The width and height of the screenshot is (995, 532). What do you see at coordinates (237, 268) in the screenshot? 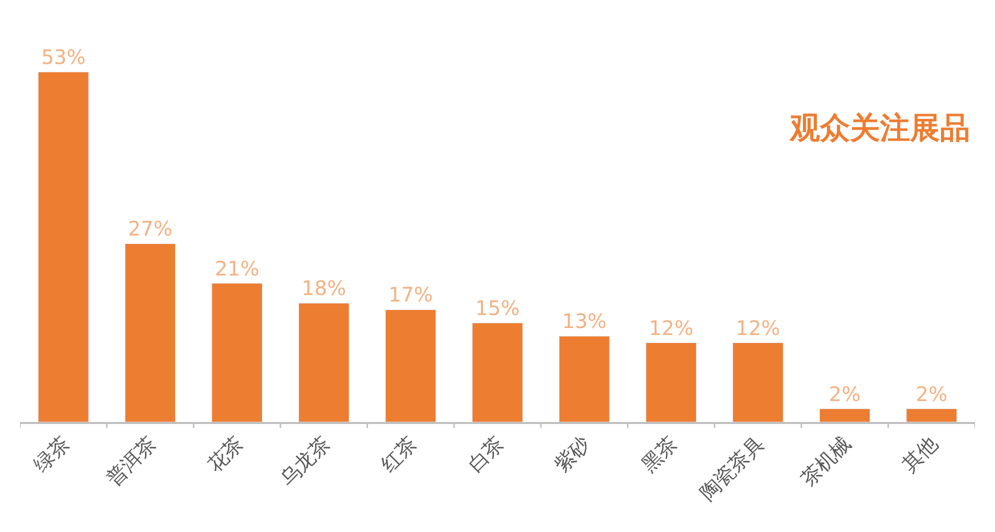
I see `data-label: 21%` at bounding box center [237, 268].